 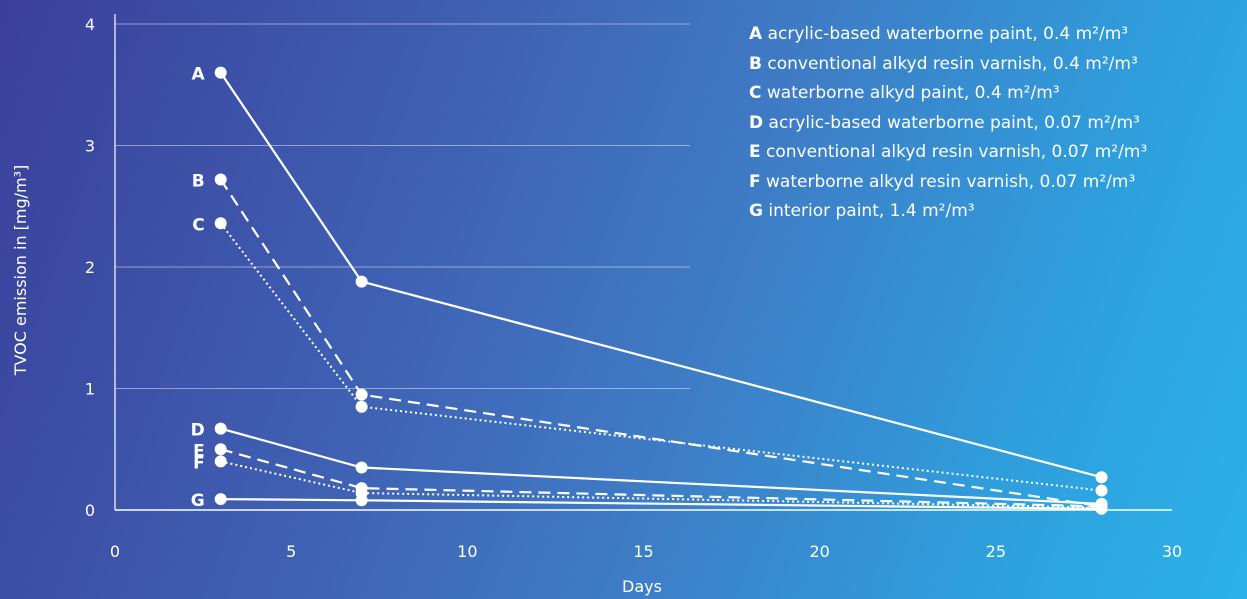 I want to click on x-tick-labels: 0 5 10 15 20 25 30, so click(x=646, y=551).